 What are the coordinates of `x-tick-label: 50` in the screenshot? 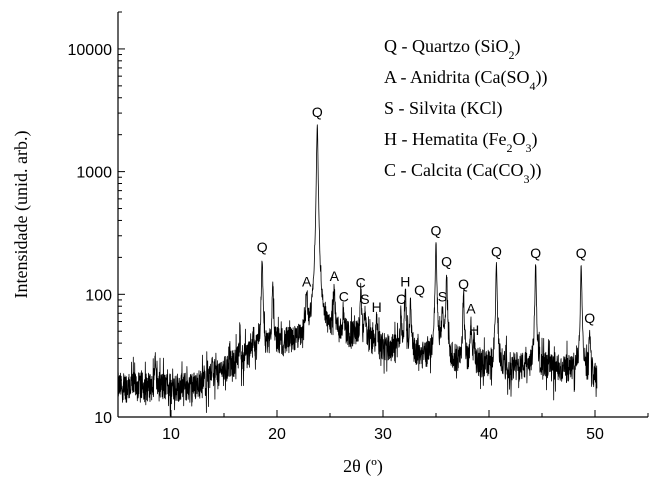 It's located at (595, 434).